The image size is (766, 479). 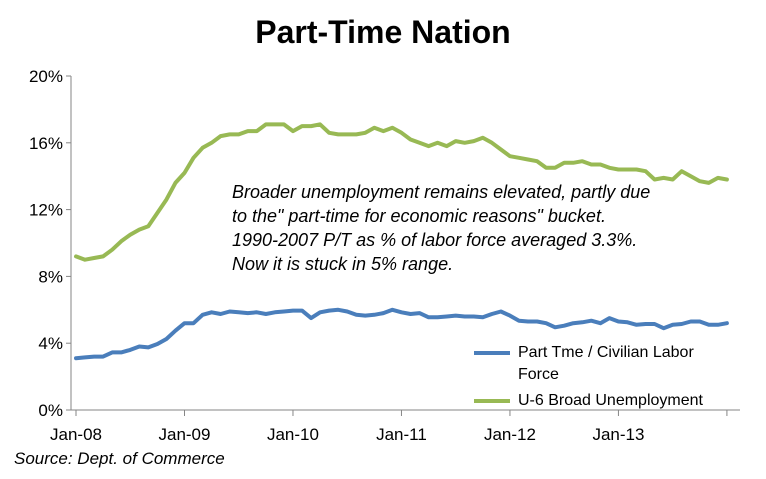 What do you see at coordinates (50, 243) in the screenshot?
I see `y-axis-ticks: 0% 4% 8% 12% 16% 20%` at bounding box center [50, 243].